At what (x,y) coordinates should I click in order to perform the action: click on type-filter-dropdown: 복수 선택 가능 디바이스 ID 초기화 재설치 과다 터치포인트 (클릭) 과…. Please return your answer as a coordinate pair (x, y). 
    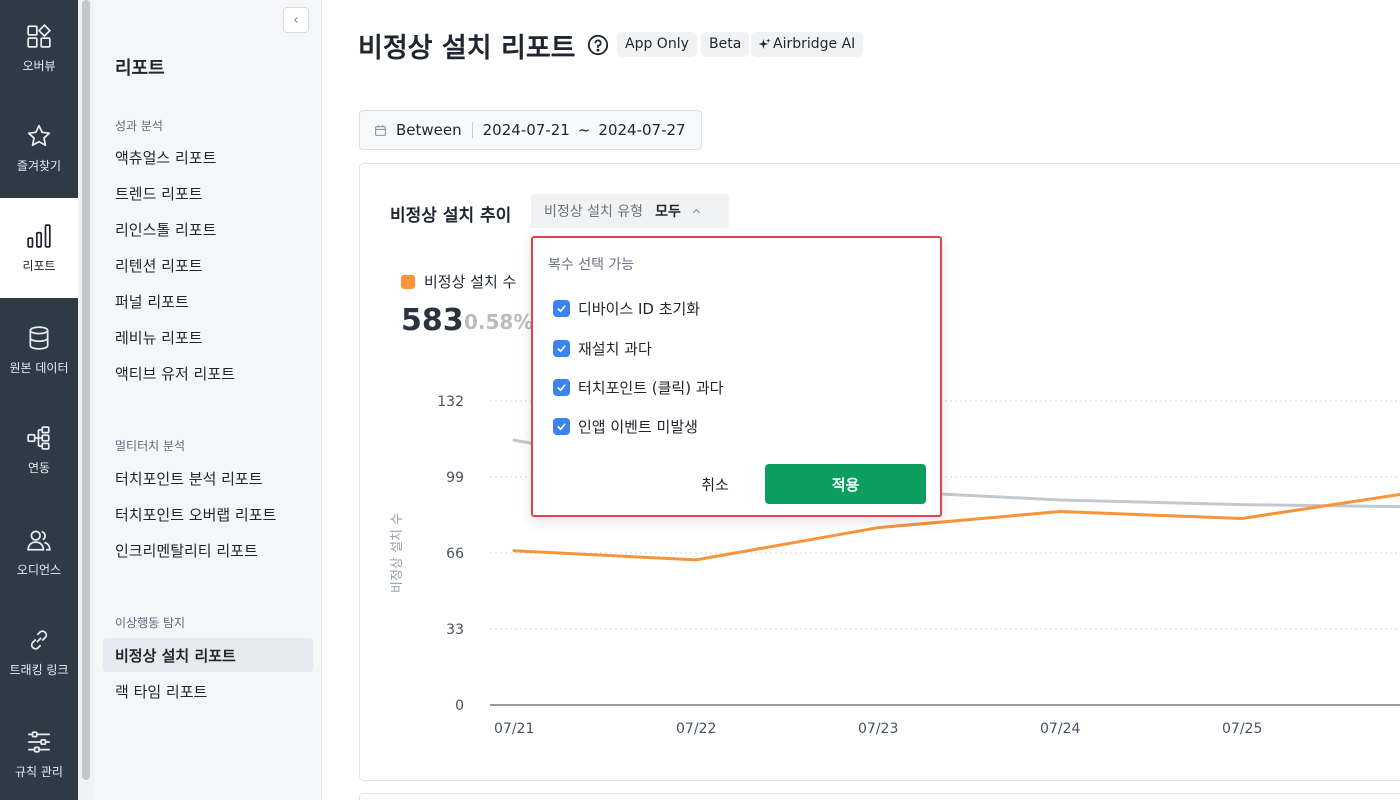
    Looking at the image, I should click on (736, 376).